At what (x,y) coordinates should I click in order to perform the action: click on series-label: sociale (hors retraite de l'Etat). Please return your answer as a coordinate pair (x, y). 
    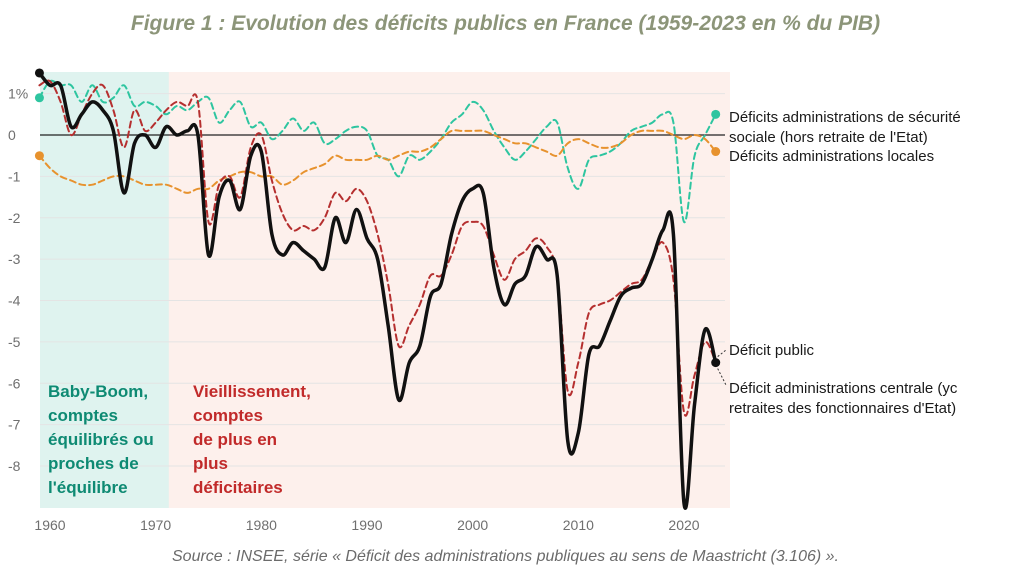
    Looking at the image, I should click on (828, 137).